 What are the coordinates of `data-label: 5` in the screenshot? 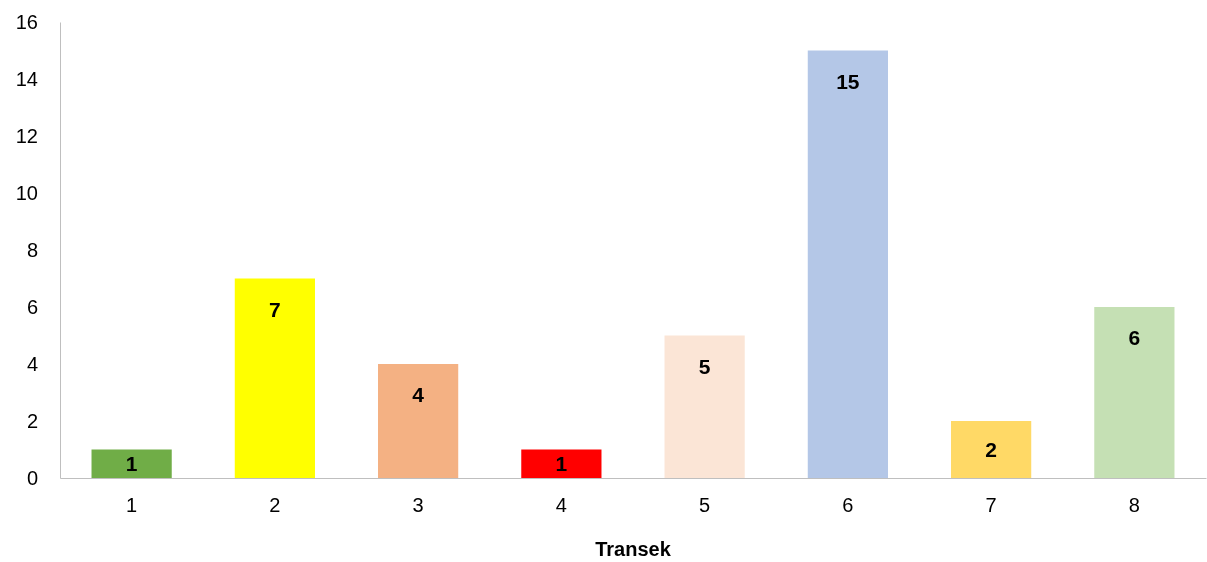 It's located at (704, 366).